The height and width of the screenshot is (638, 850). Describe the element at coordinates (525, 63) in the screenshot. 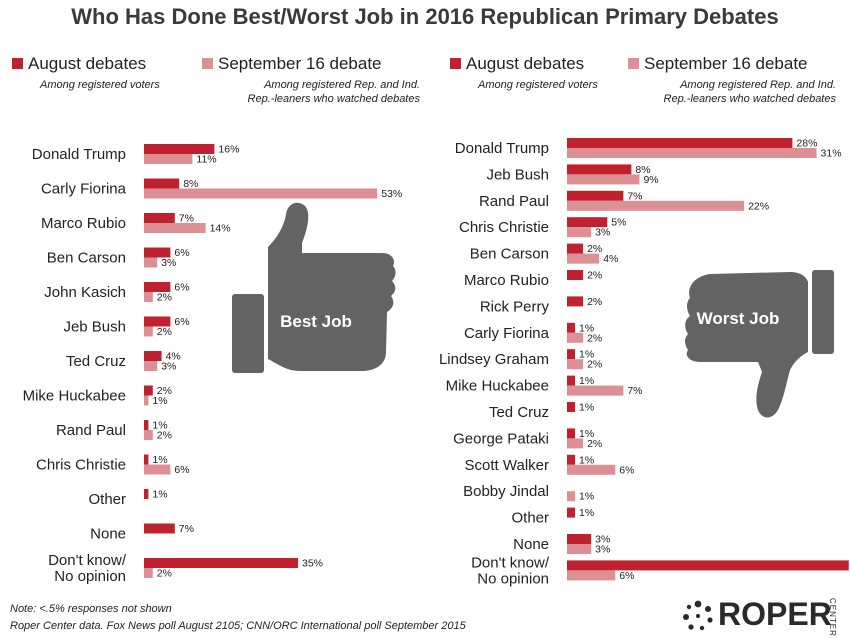

I see `legend-august-label: August debates` at that location.